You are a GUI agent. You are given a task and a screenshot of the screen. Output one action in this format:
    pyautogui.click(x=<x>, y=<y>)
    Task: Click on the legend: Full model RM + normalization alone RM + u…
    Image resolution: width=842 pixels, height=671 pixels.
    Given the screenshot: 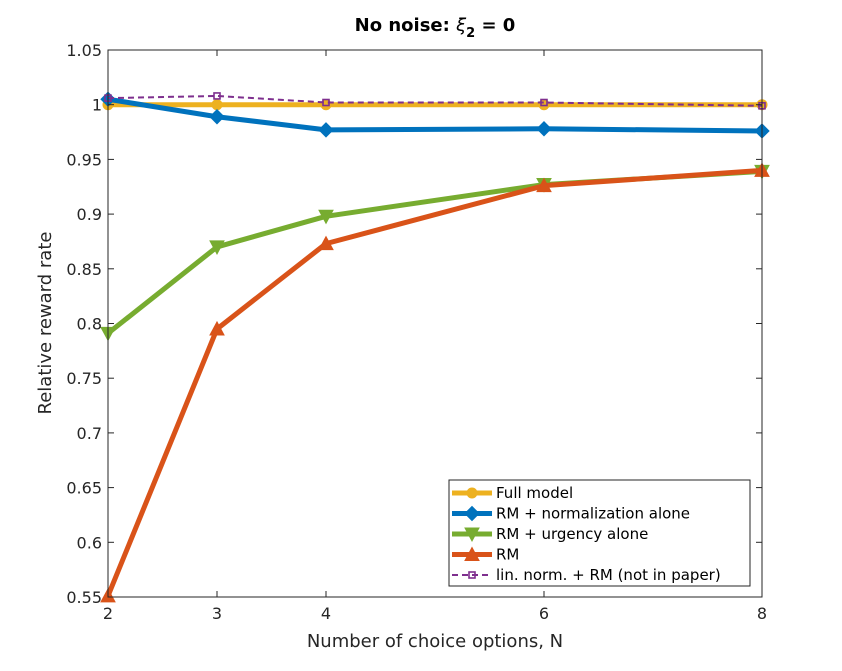 What is the action you would take?
    pyautogui.click(x=599, y=533)
    